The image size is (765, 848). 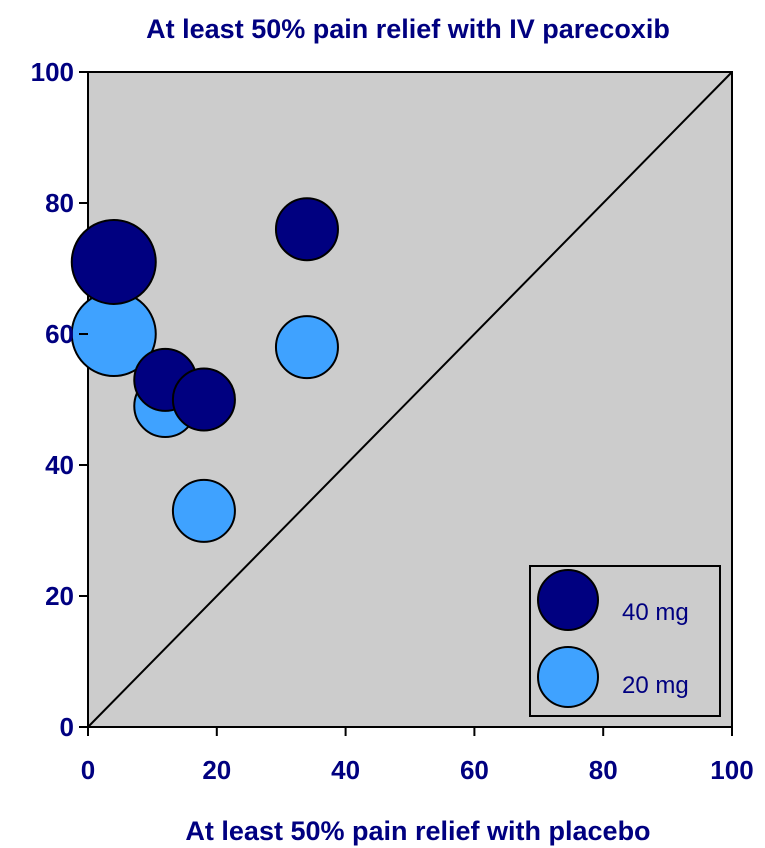 What do you see at coordinates (655, 685) in the screenshot?
I see `legend-label-20mg: 20 mg` at bounding box center [655, 685].